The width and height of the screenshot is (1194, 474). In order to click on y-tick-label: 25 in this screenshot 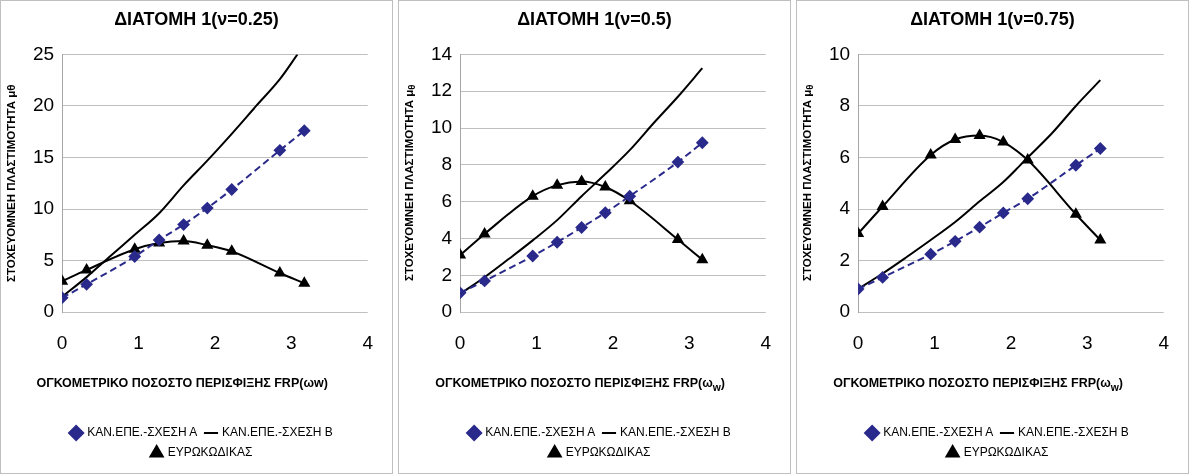, I will do `click(43, 53)`.